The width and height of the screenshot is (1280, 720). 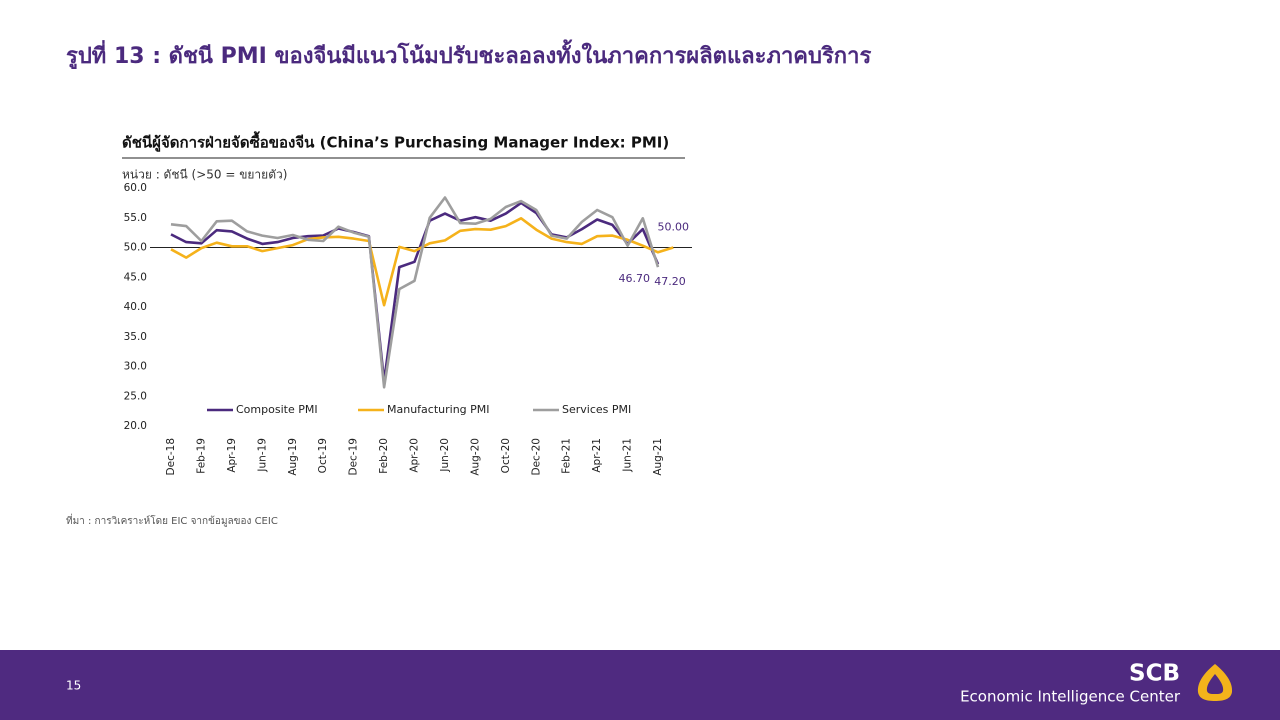 I want to click on y-tick-label: 30.0, so click(x=135, y=367).